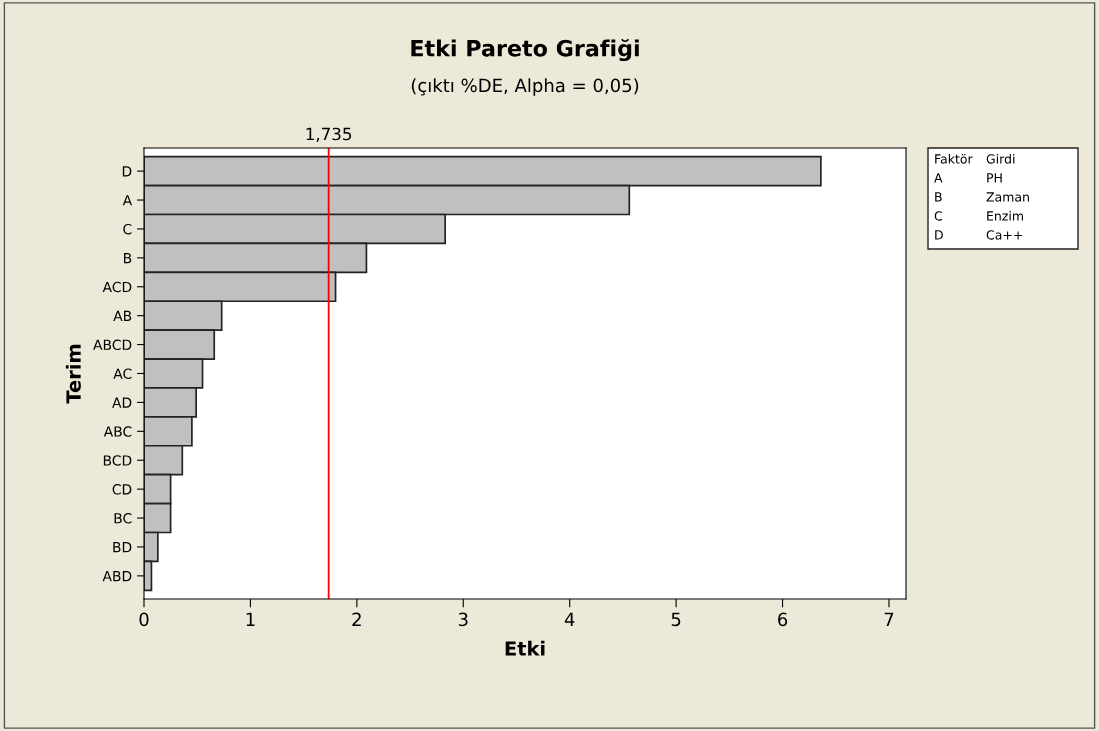 Image resolution: width=1099 pixels, height=731 pixels. What do you see at coordinates (122, 402) in the screenshot?
I see `y-tick-label: AD` at bounding box center [122, 402].